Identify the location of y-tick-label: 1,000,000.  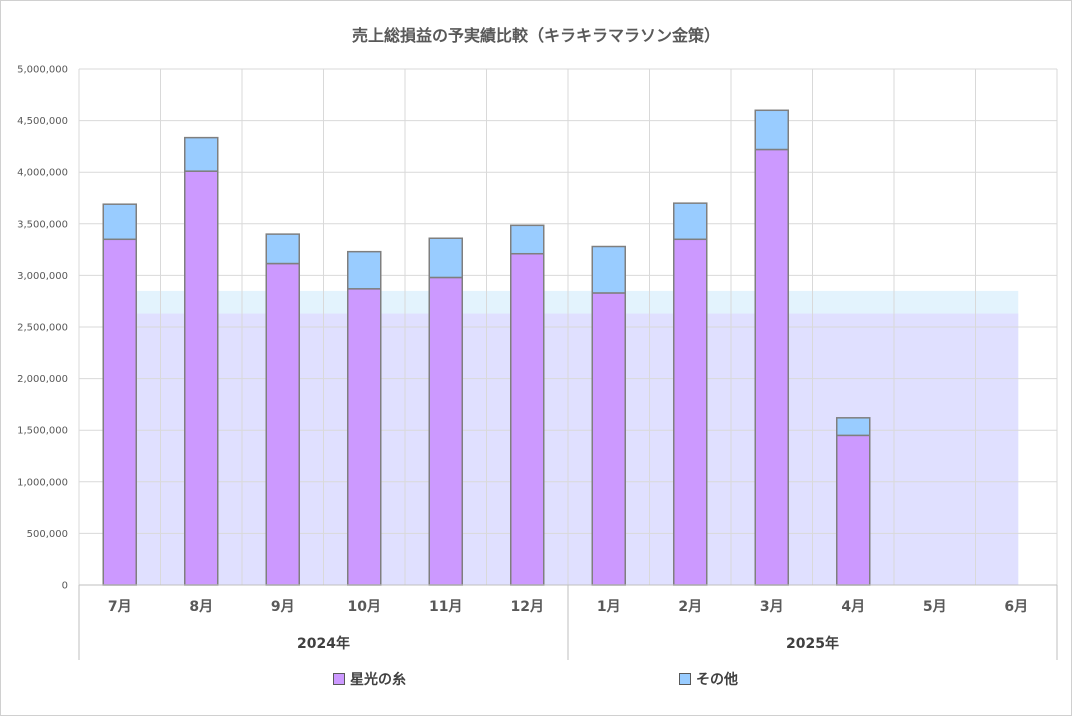
(42, 482).